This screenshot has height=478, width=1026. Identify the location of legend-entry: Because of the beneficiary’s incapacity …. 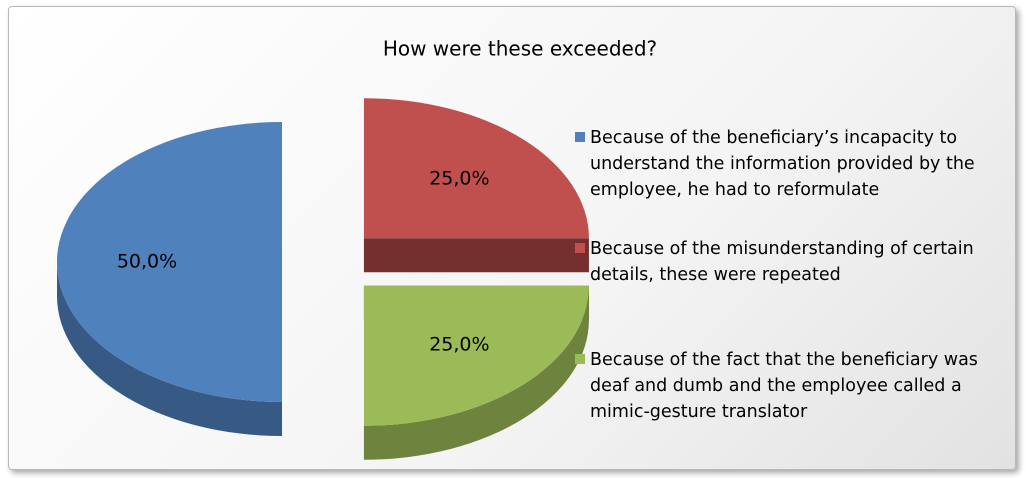
(797, 164).